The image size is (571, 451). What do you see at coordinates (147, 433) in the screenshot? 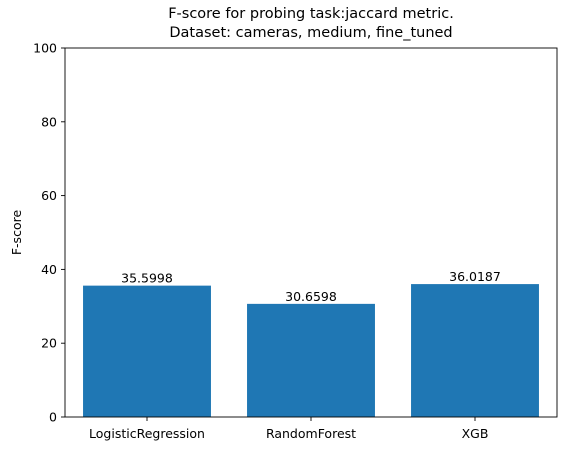
I see `x-tick-label: LogisticRegression` at bounding box center [147, 433].